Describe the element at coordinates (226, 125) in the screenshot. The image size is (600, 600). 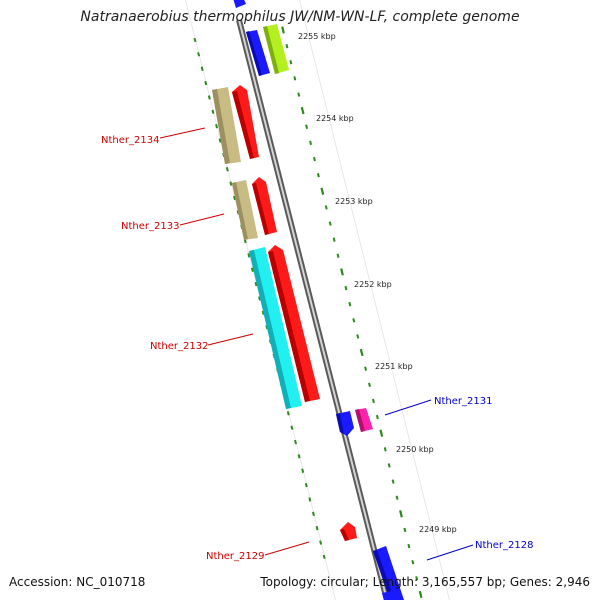
I see `gene-arrow-nther-2134-khaki` at that location.